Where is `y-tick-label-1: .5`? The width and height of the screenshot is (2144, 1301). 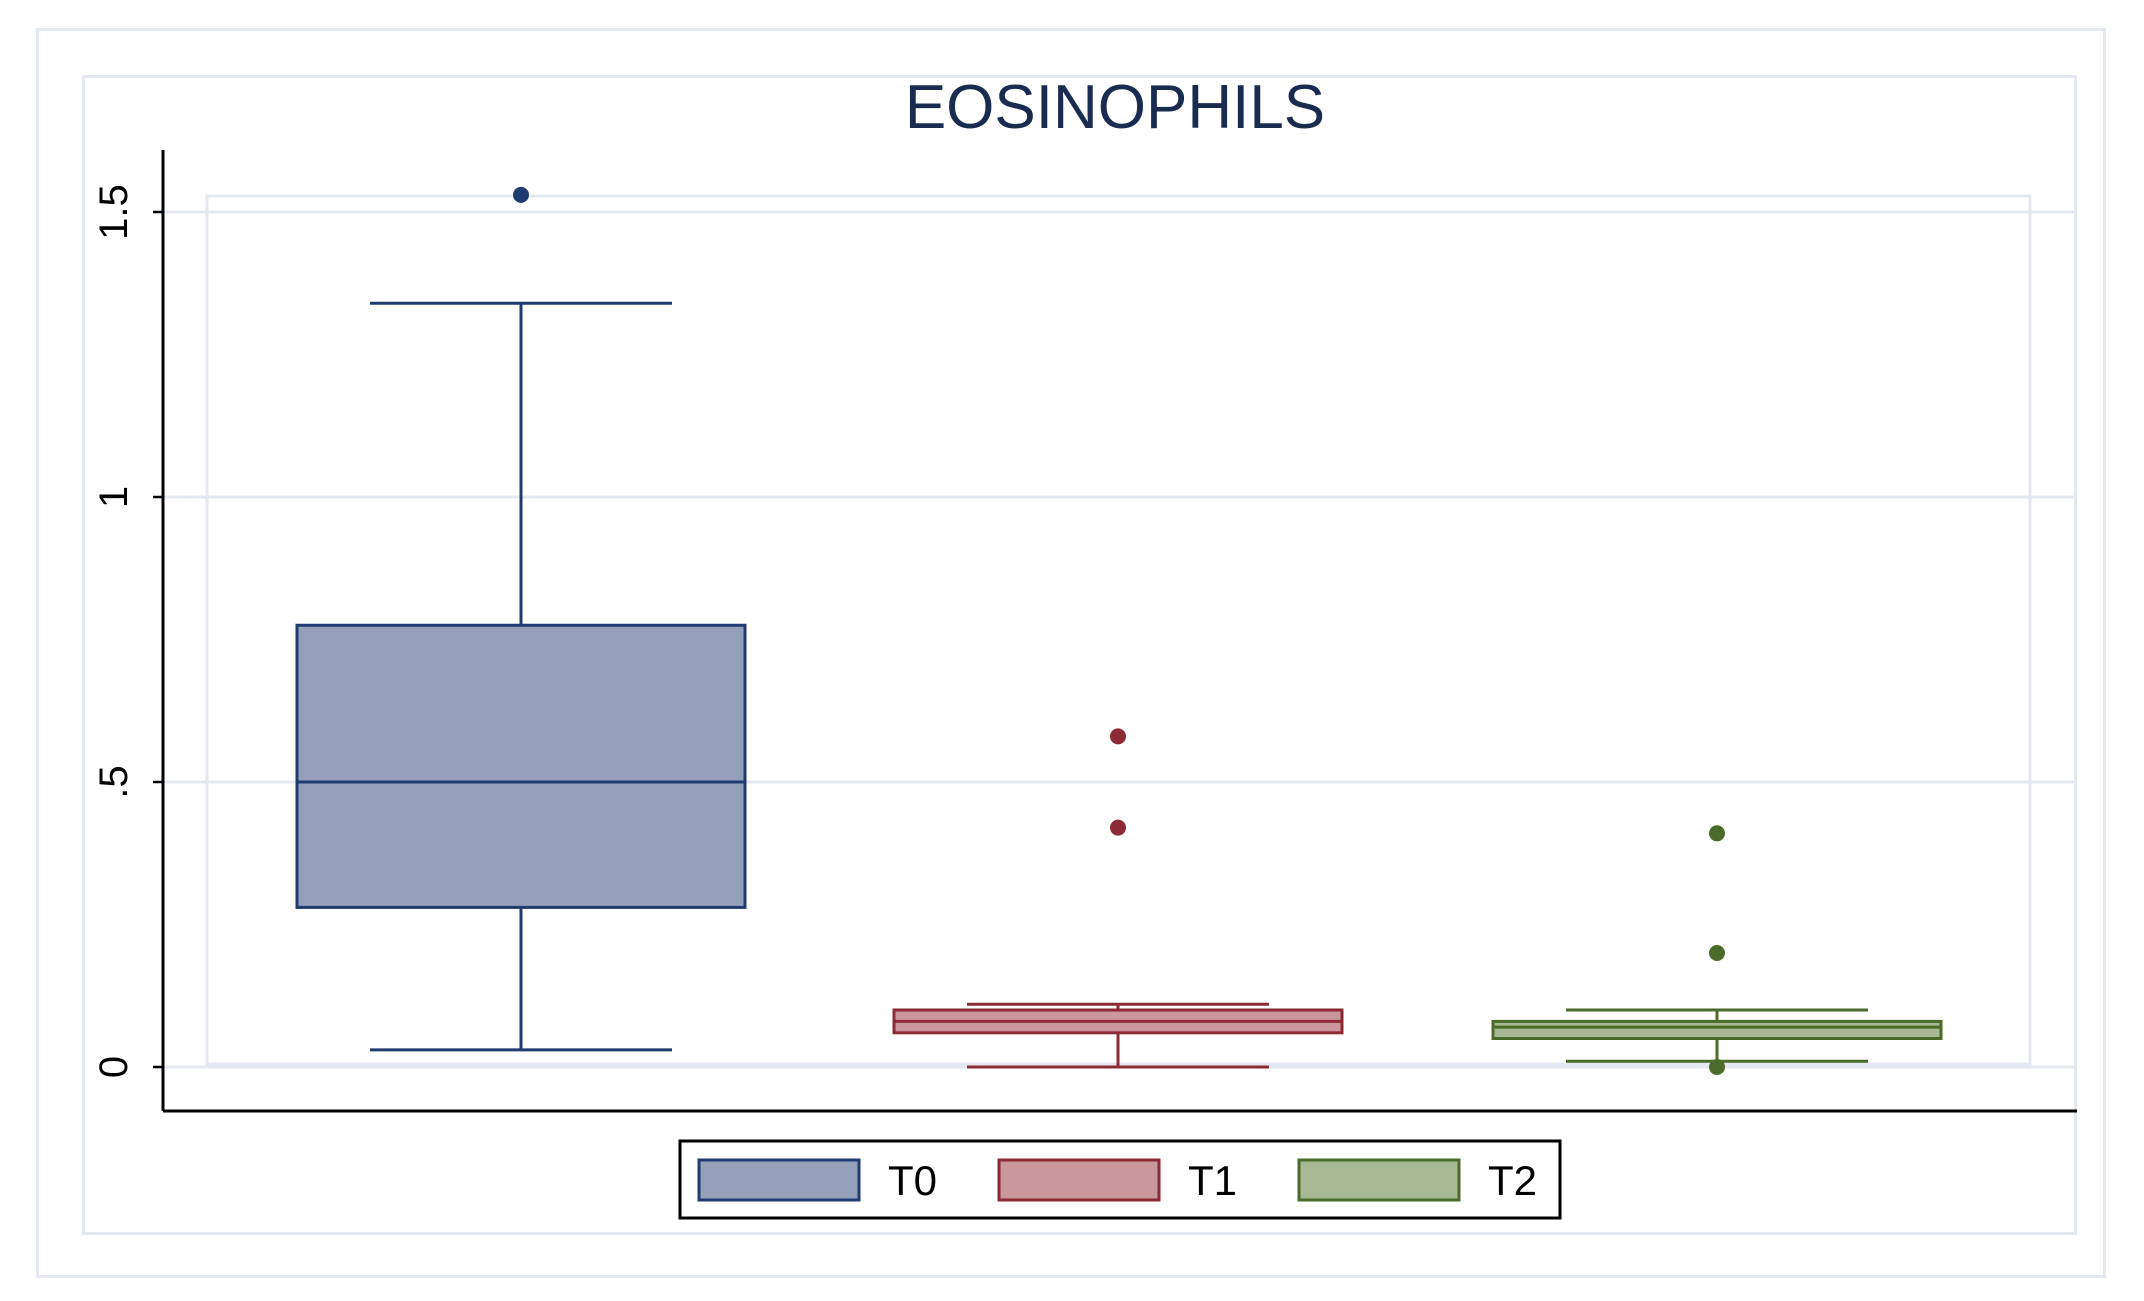
y-tick-label-1: .5 is located at coordinates (114, 781).